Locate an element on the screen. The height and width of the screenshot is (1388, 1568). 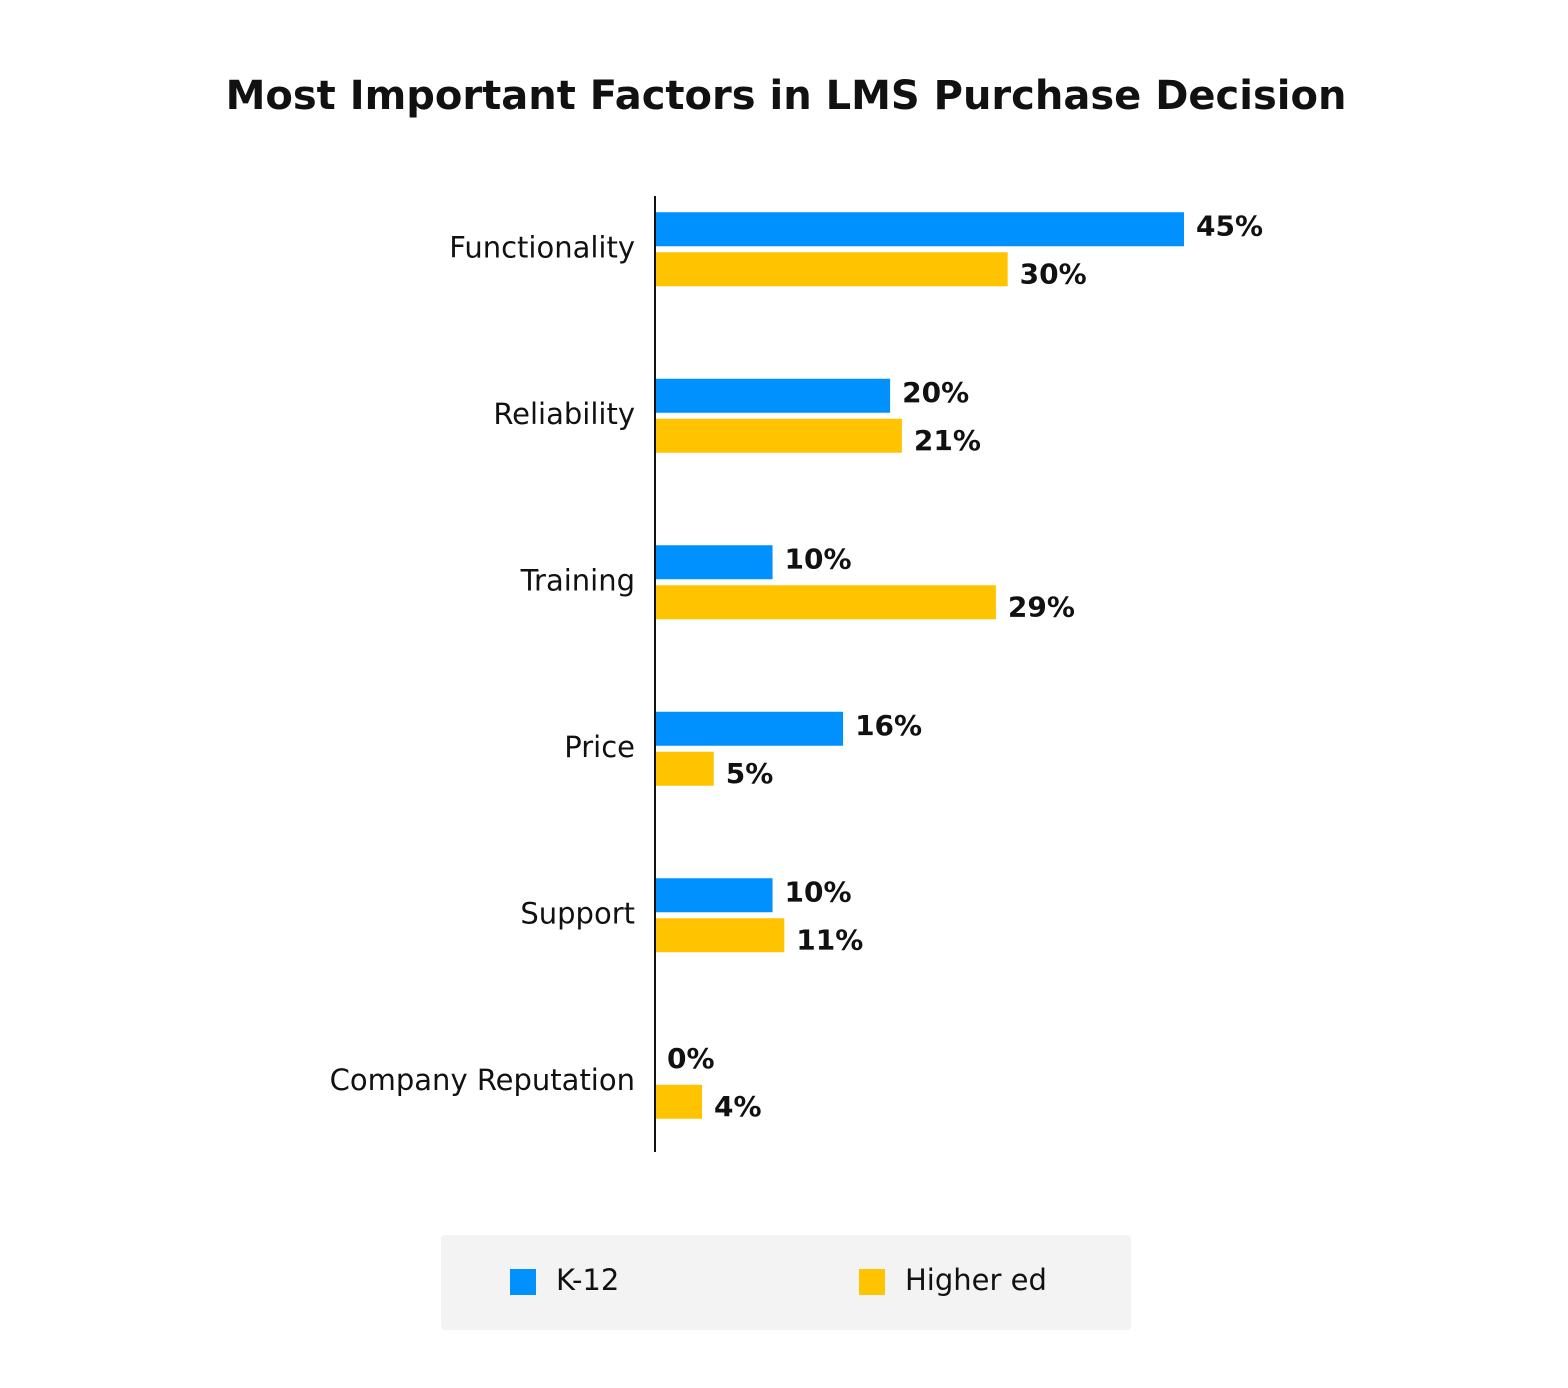
y-tick-label: Support is located at coordinates (577, 913).